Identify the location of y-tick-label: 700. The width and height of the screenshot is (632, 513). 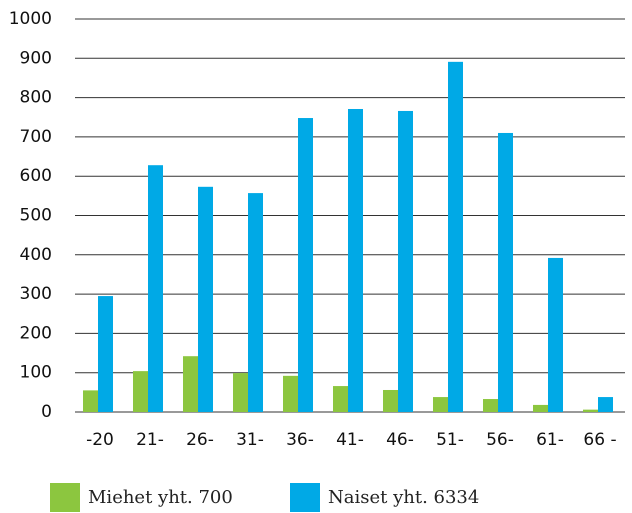
(36, 137).